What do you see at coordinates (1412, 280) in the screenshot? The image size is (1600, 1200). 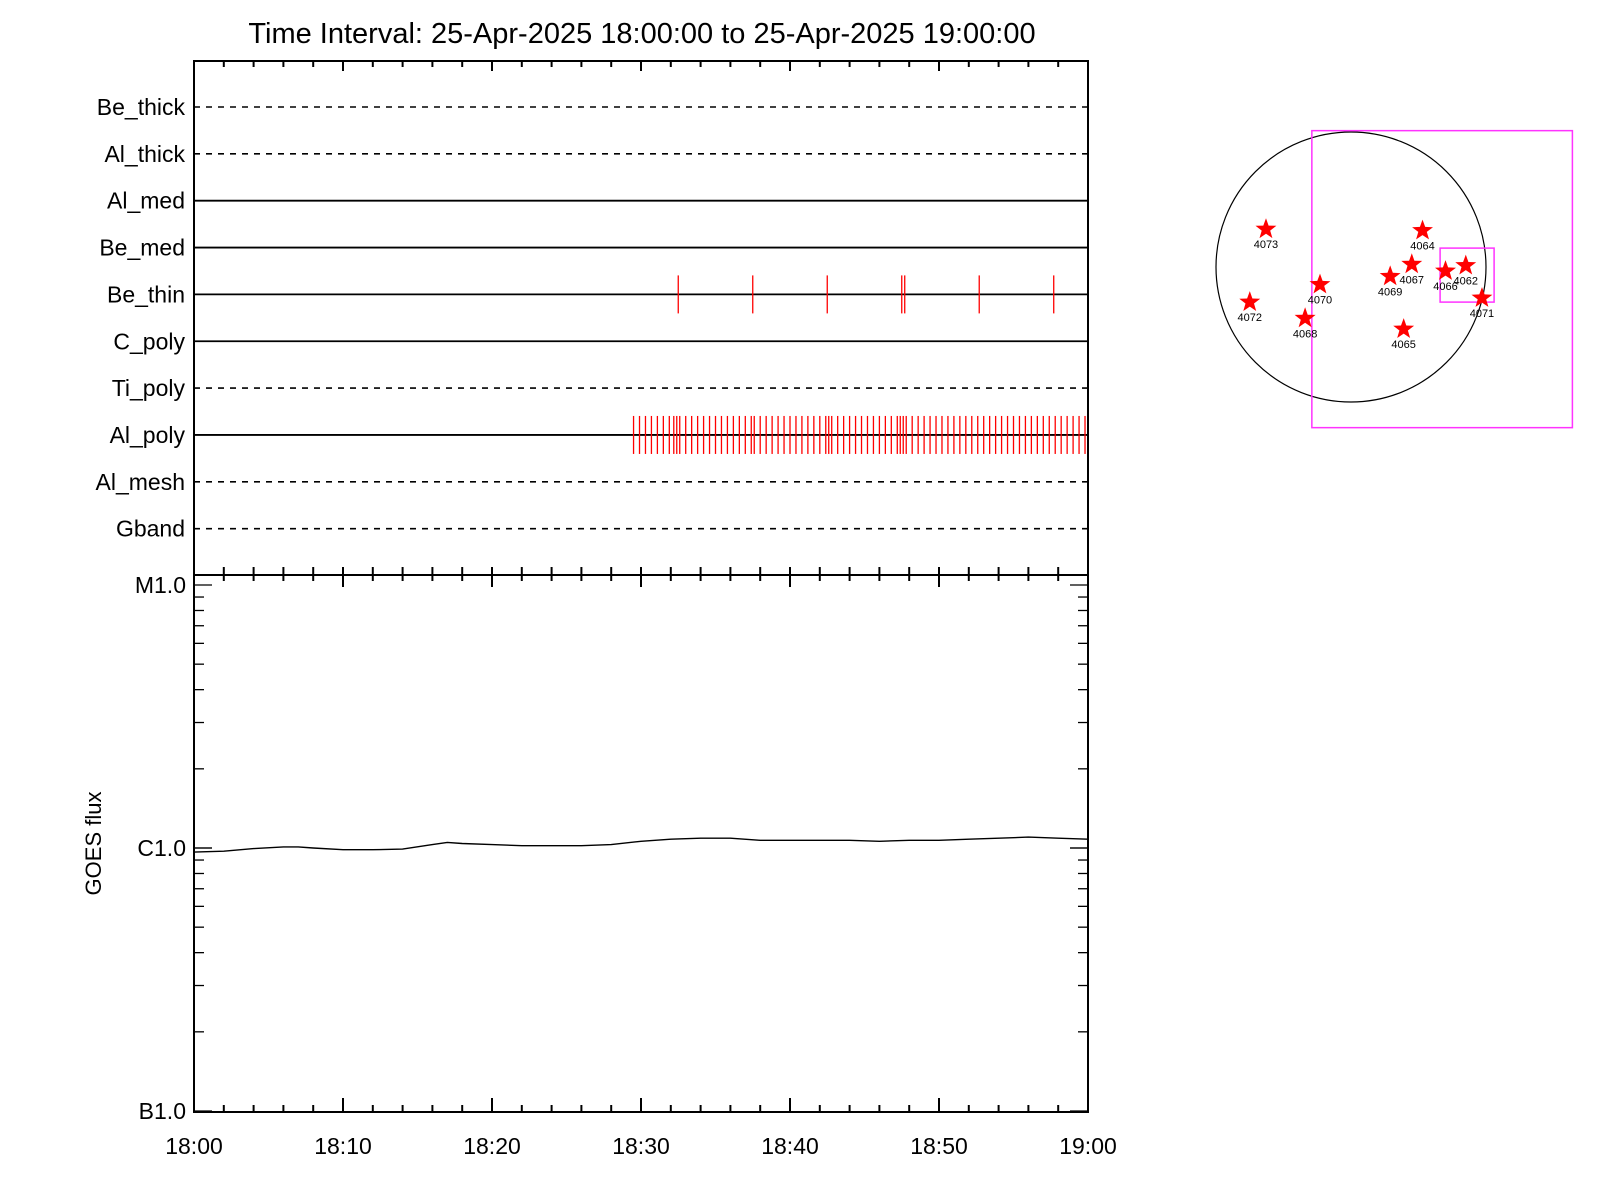 I see `active-region-label: 4067` at bounding box center [1412, 280].